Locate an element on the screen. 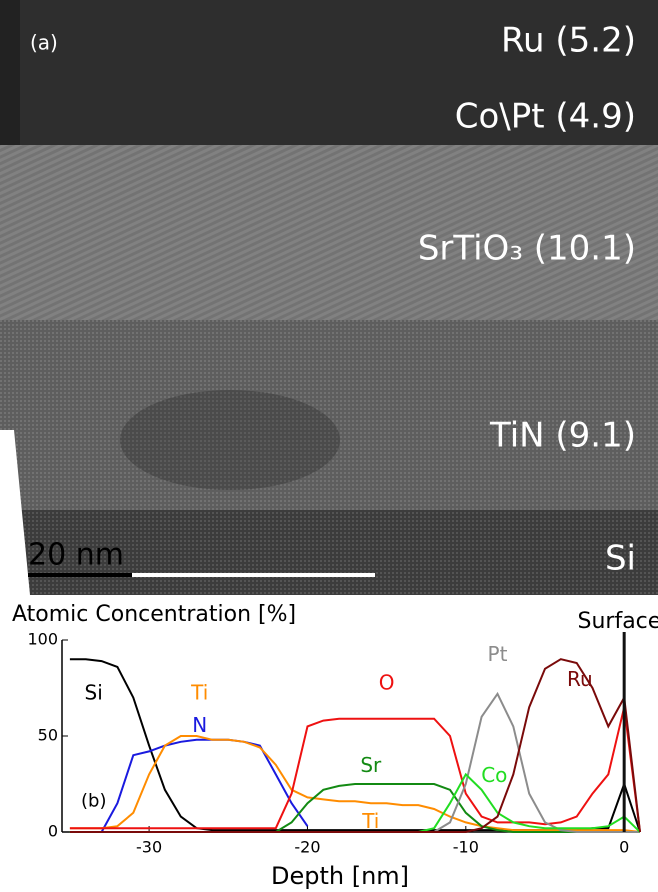  series-label: O is located at coordinates (387, 683).